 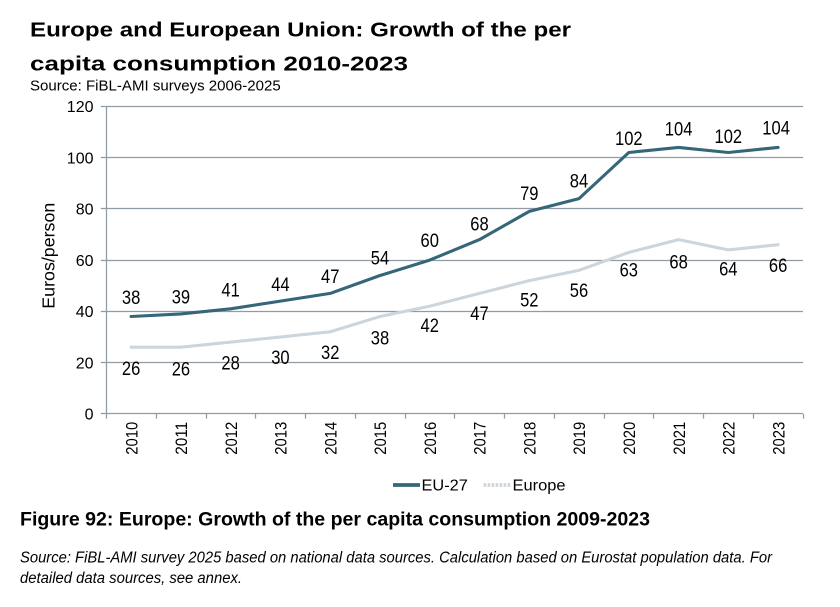 What do you see at coordinates (579, 291) in the screenshot?
I see `svg-text: 56` at bounding box center [579, 291].